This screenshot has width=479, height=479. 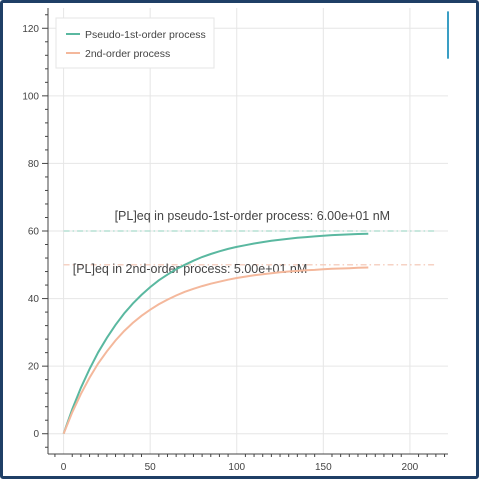 What do you see at coordinates (236, 467) in the screenshot?
I see `x-tick-label: 100` at bounding box center [236, 467].